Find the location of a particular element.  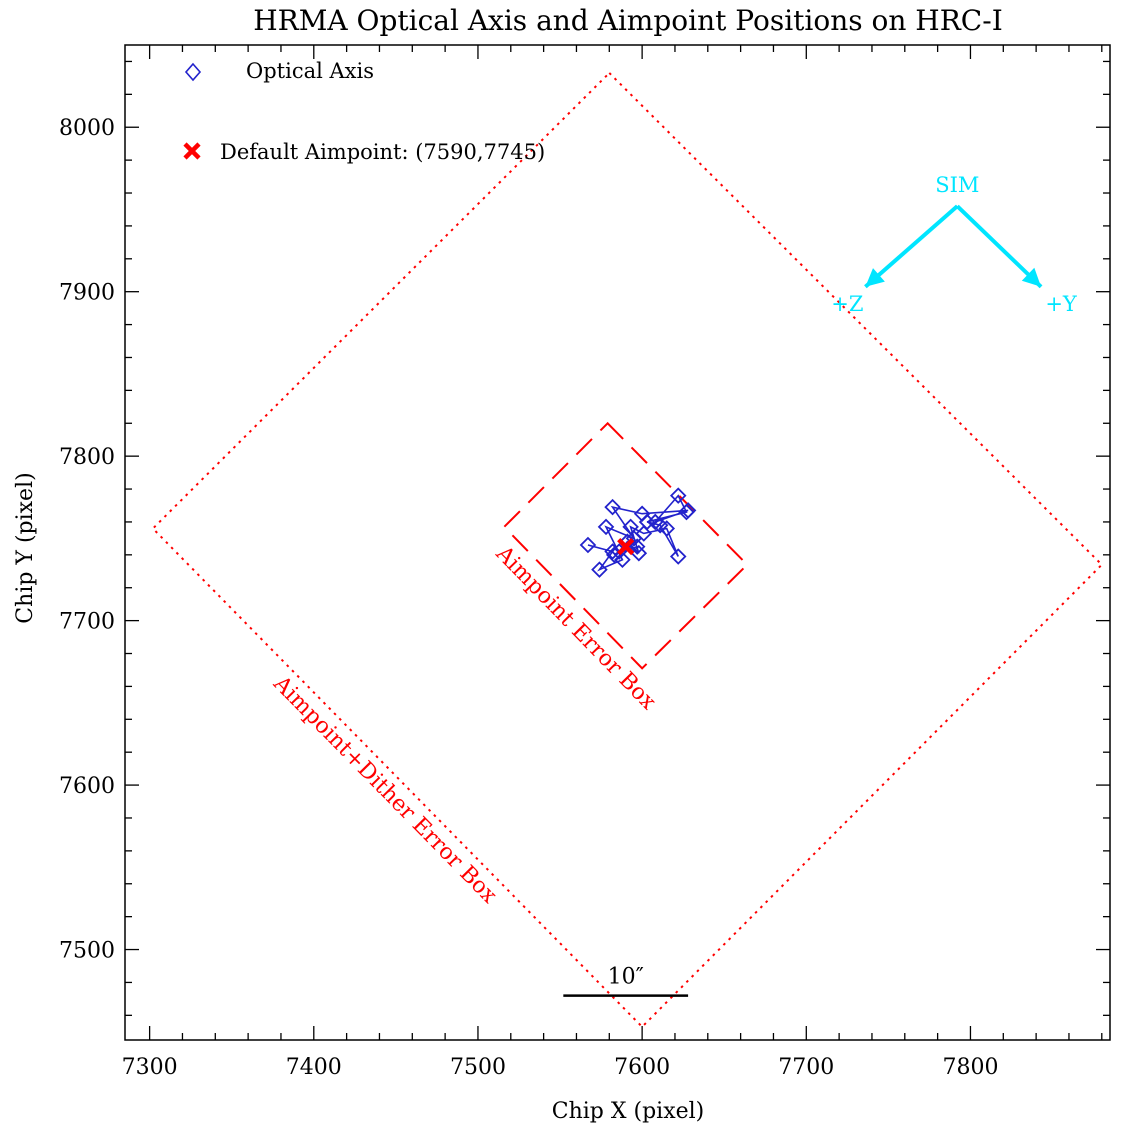

y-tick-label: 7600 is located at coordinates (87, 786).